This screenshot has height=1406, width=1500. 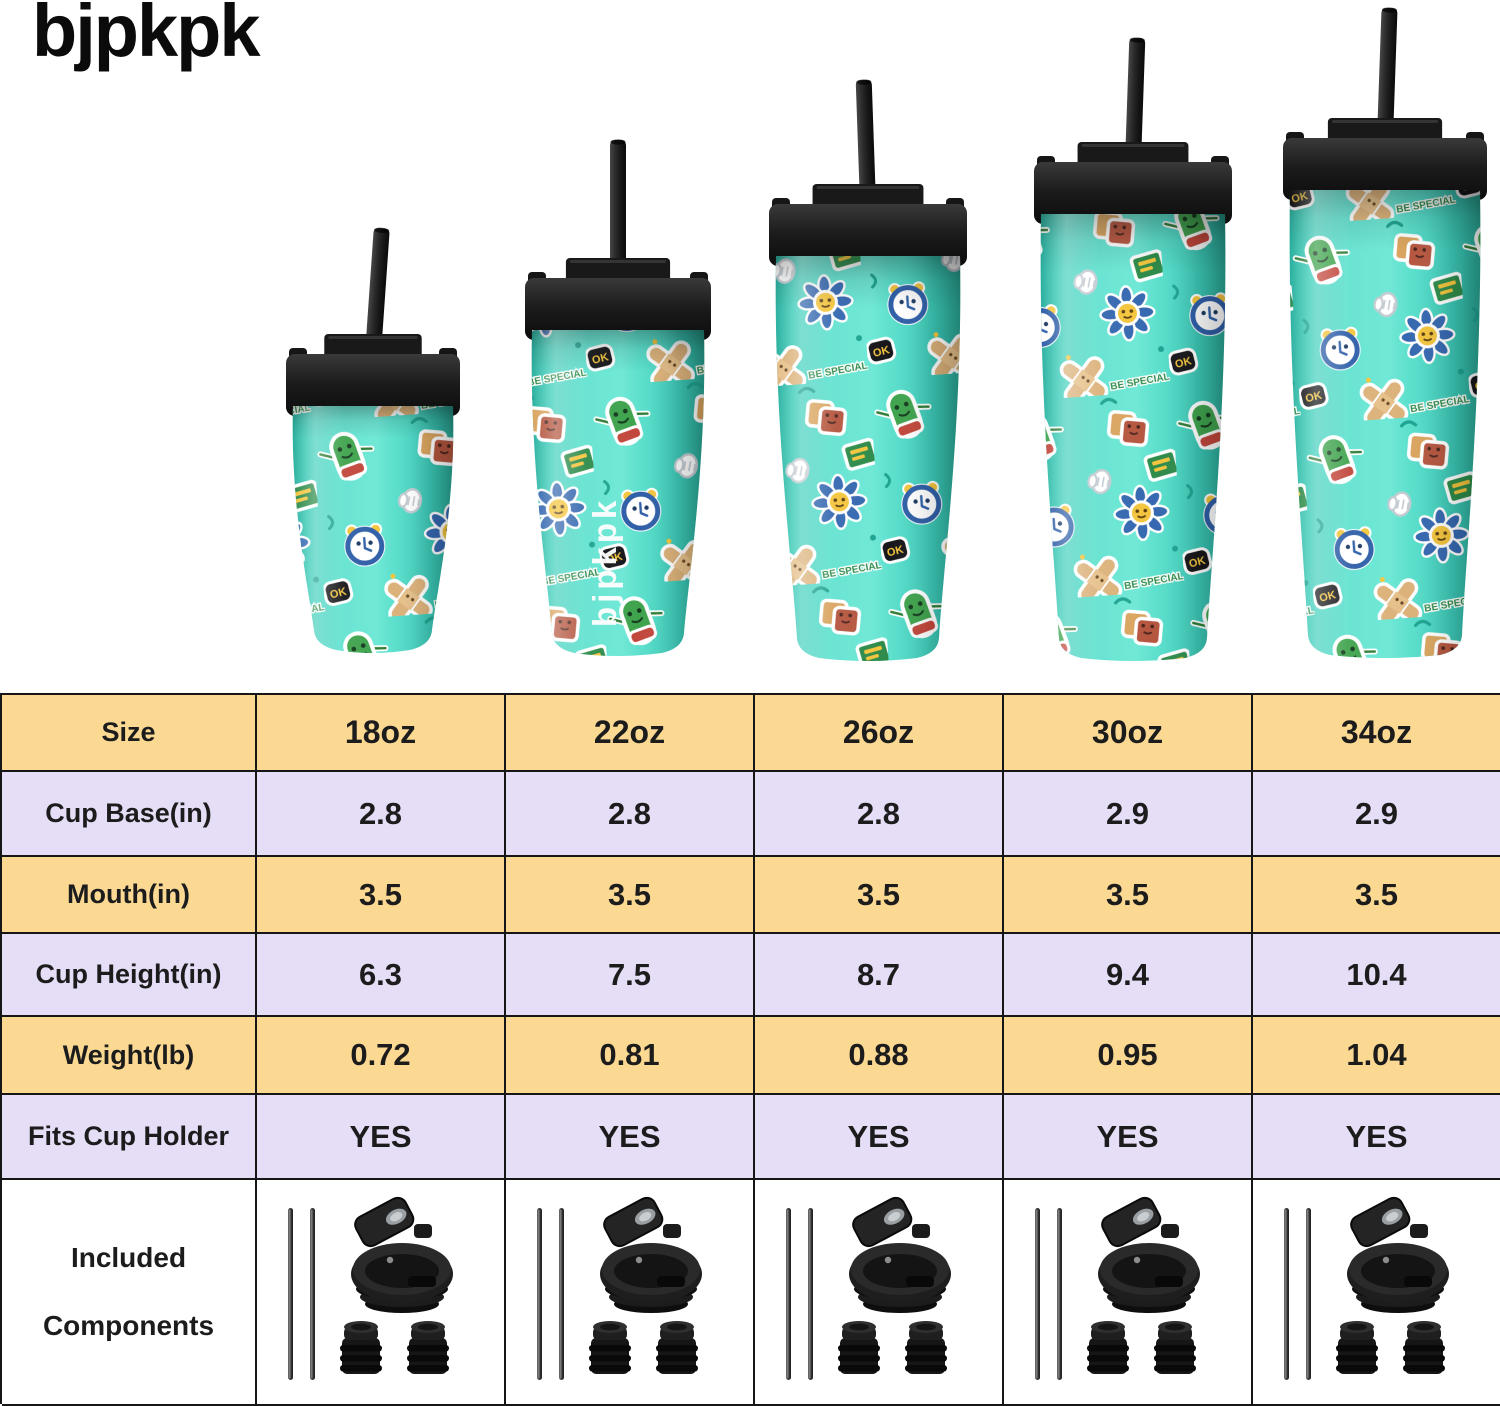 What do you see at coordinates (604, 562) in the screenshot?
I see `tumbler-brand-logo: bjpkpk` at bounding box center [604, 562].